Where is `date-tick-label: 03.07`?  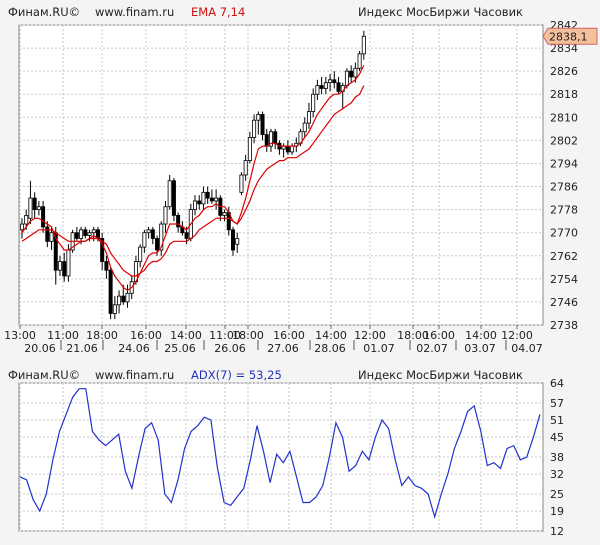 date-tick-label: 03.07 is located at coordinates (480, 348).